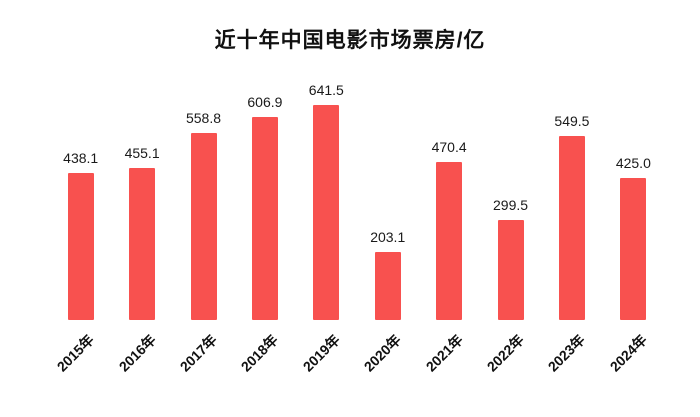  What do you see at coordinates (567, 353) in the screenshot?
I see `x-axis-label: 2023年` at bounding box center [567, 353].